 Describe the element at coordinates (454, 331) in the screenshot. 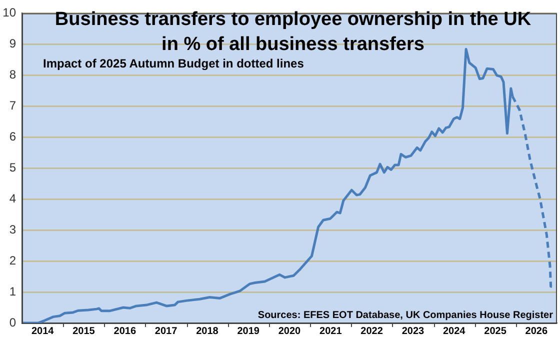

I see `x-tick-label: 2024` at that location.